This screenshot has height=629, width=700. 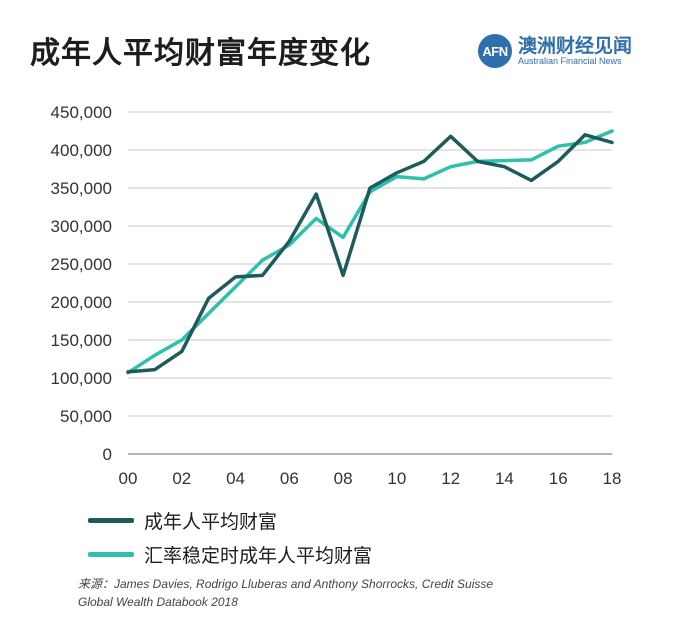 What do you see at coordinates (81, 340) in the screenshot?
I see `y-tick-label: 150,000` at bounding box center [81, 340].